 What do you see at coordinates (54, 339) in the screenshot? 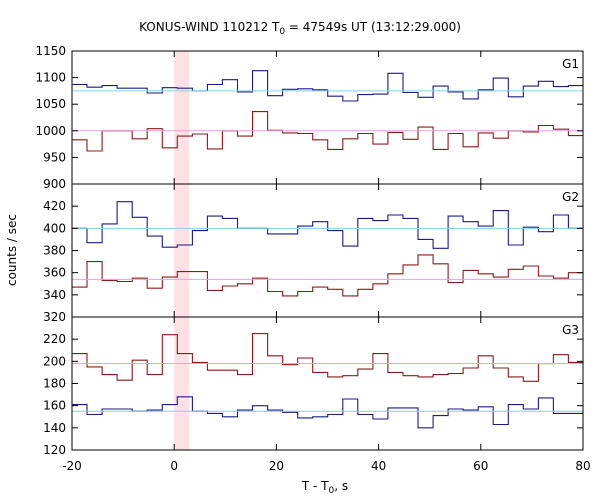
I see `g3-ytick-label: 220` at bounding box center [54, 339].